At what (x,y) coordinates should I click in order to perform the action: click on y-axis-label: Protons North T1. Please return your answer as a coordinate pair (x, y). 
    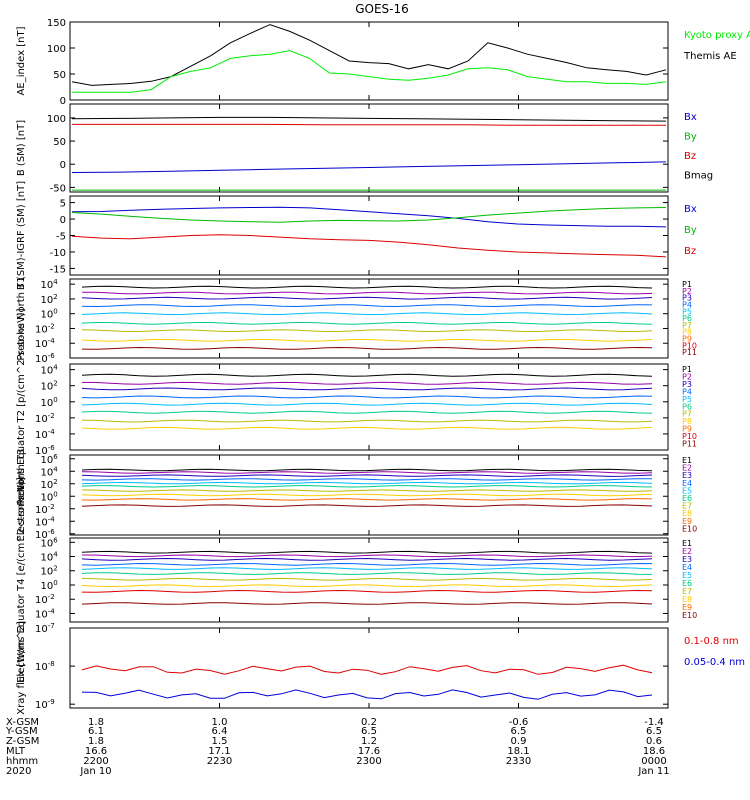
    Looking at the image, I should click on (21, 318).